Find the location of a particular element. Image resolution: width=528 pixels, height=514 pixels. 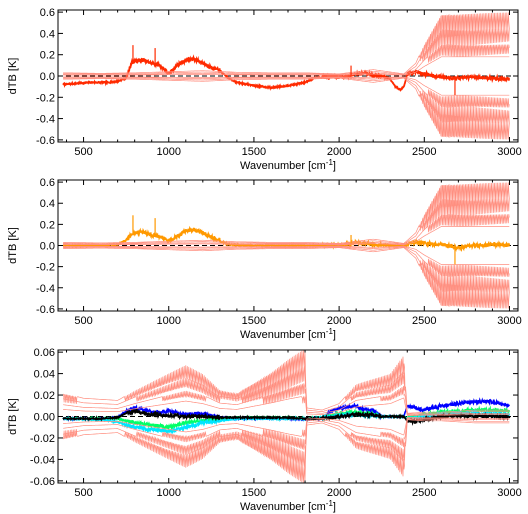

y-tick-label: 0.04 is located at coordinates (44, 375).